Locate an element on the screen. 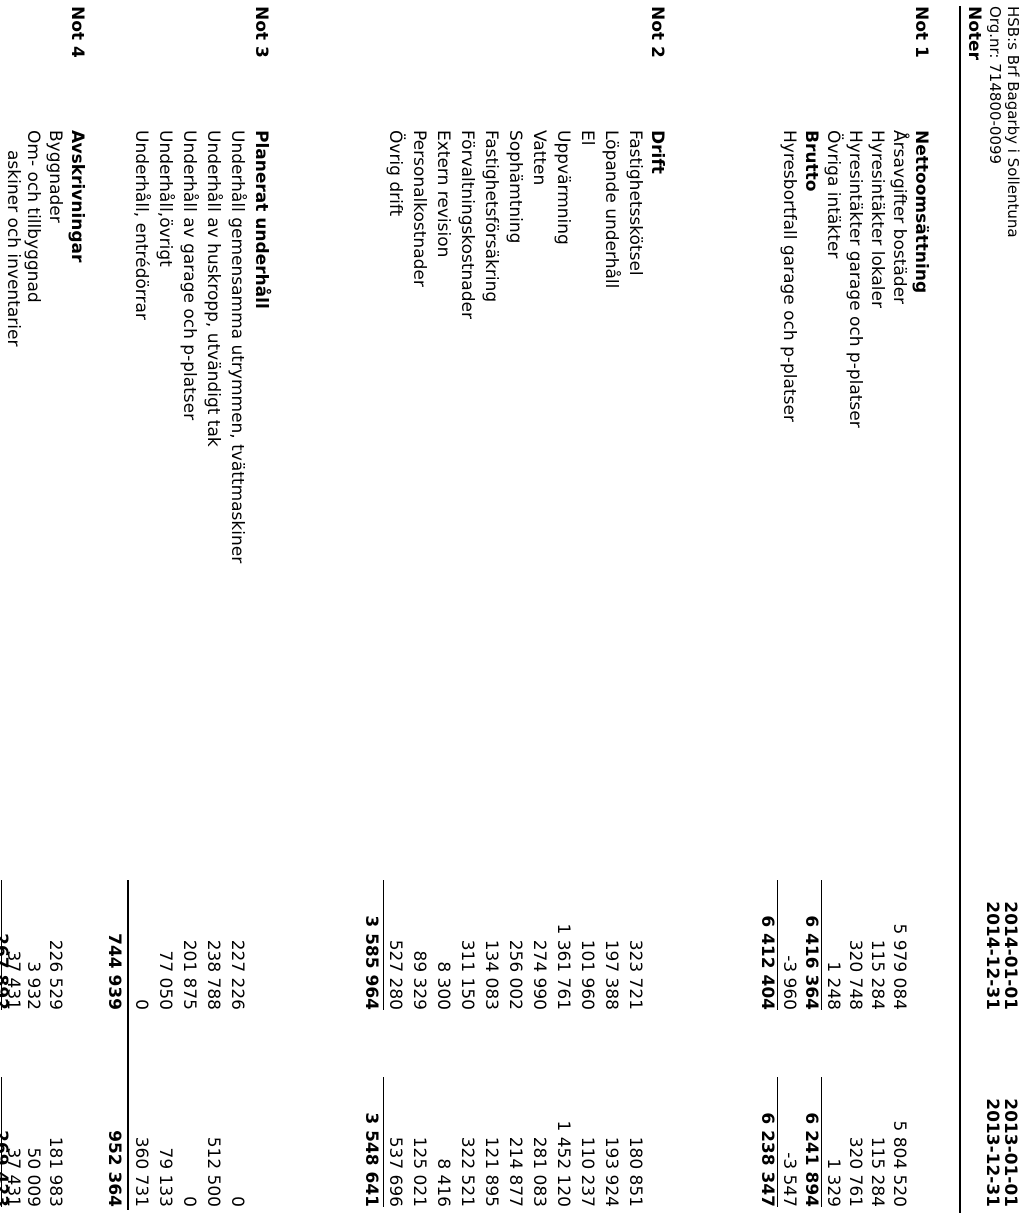  row-value-previous: 320 761 is located at coordinates (855, 1171).